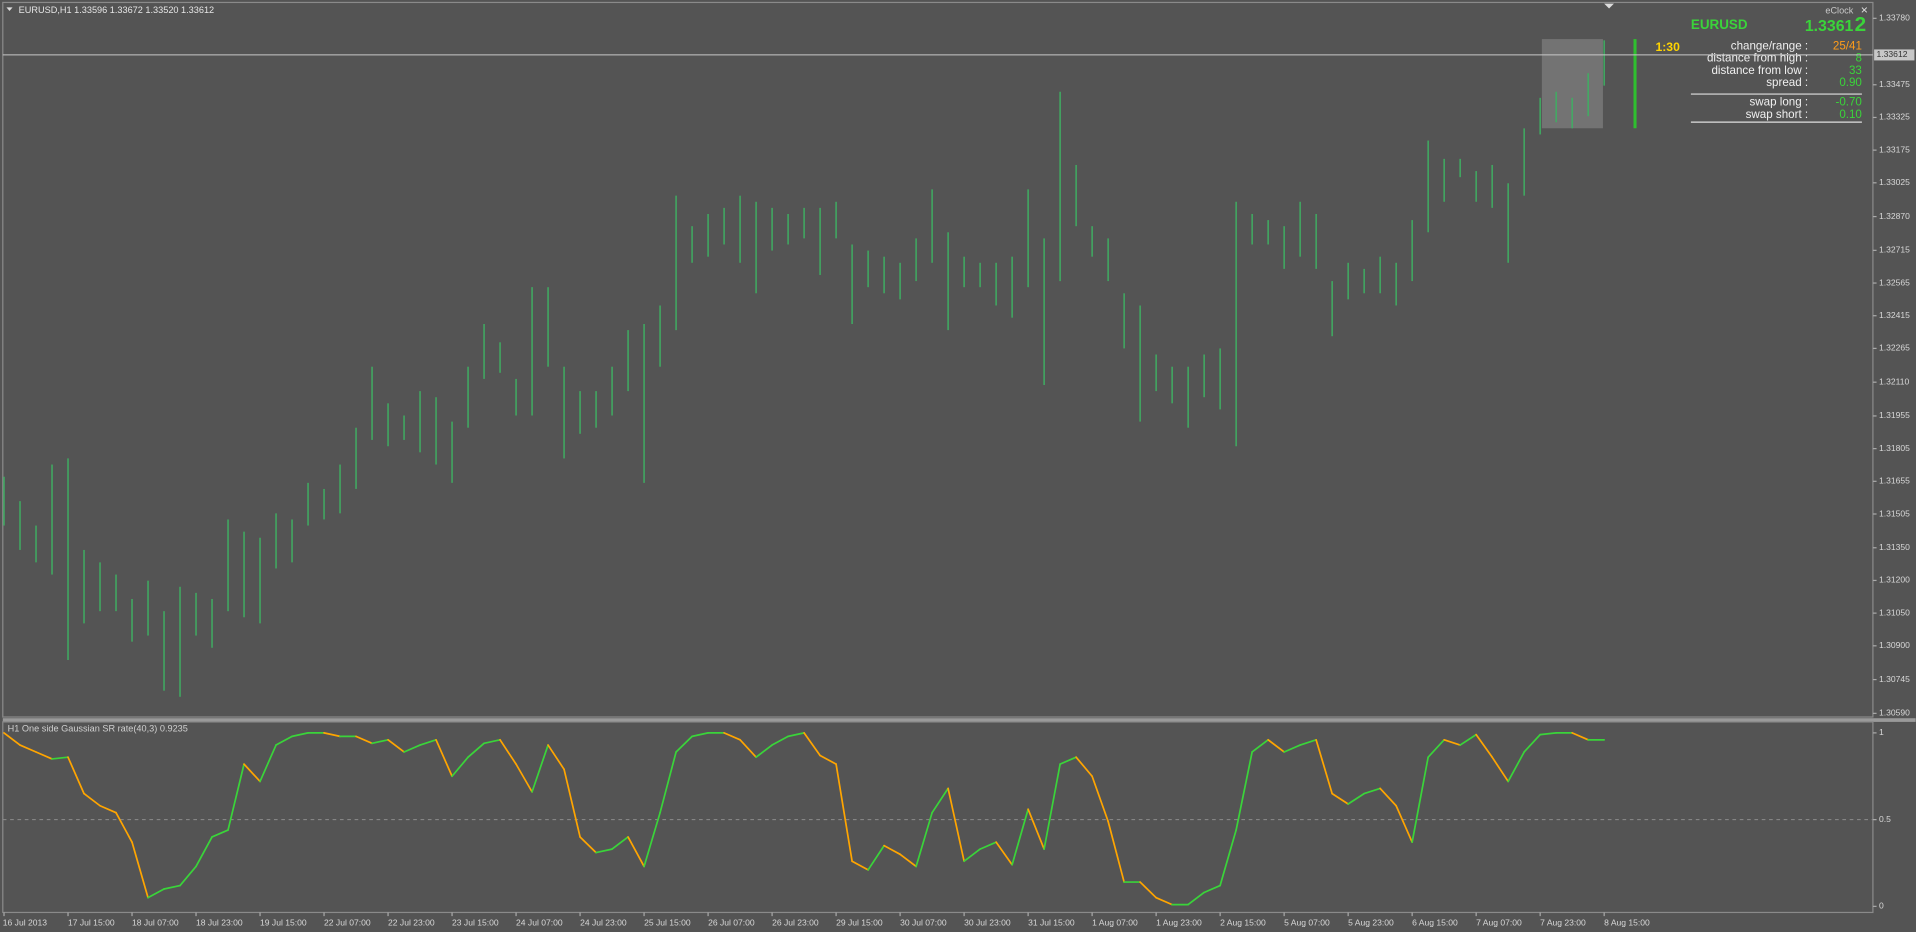 This screenshot has height=932, width=1916. What do you see at coordinates (1719, 24) in the screenshot?
I see `eclock-symbol: EURUSD` at bounding box center [1719, 24].